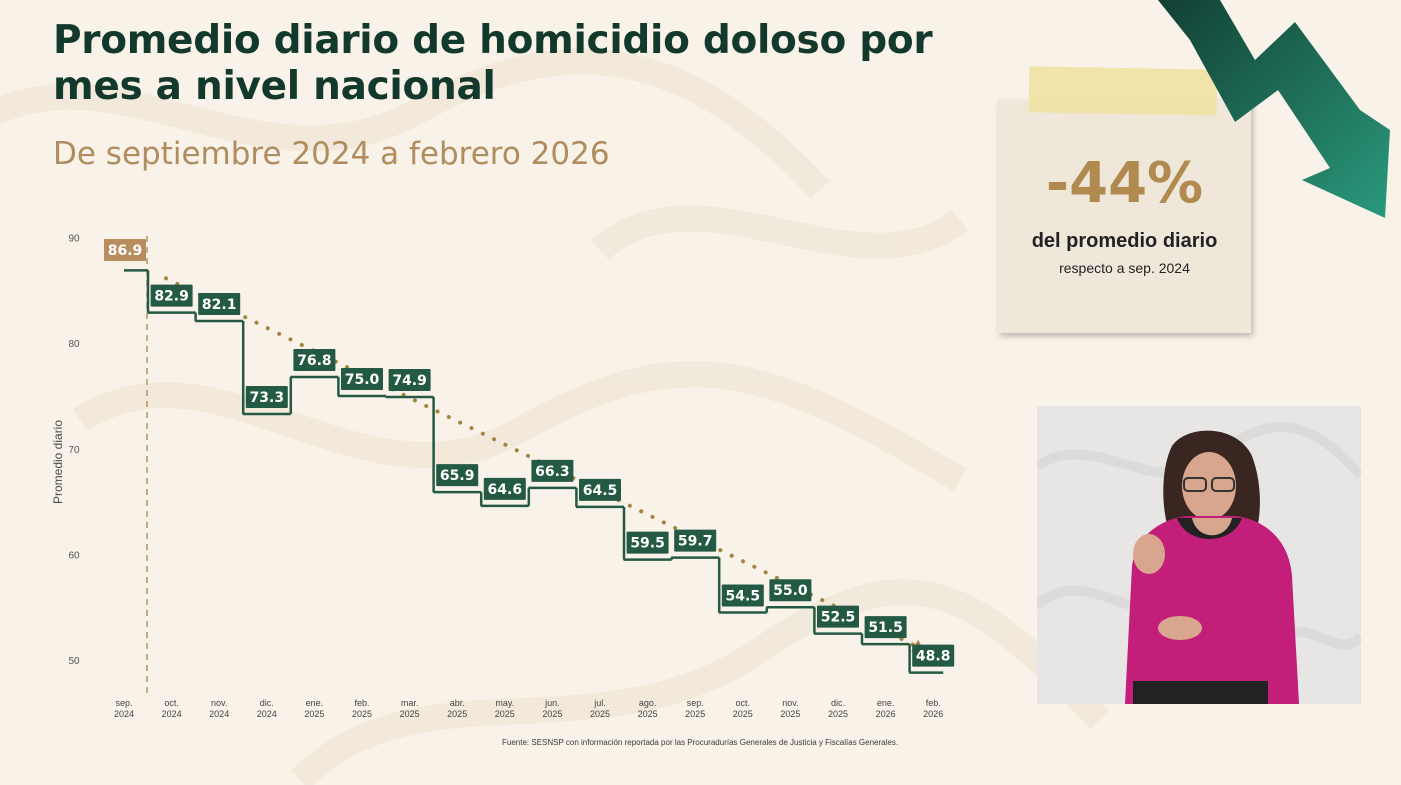  I want to click on data-label: 82.1, so click(219, 305).